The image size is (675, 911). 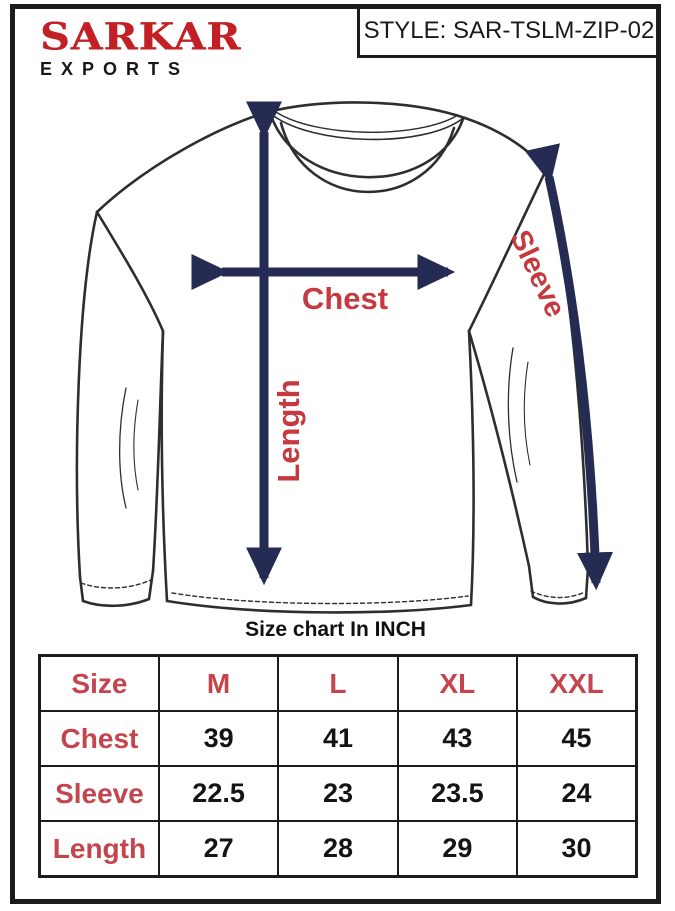 I want to click on sleeve-arrow, so click(x=569, y=367).